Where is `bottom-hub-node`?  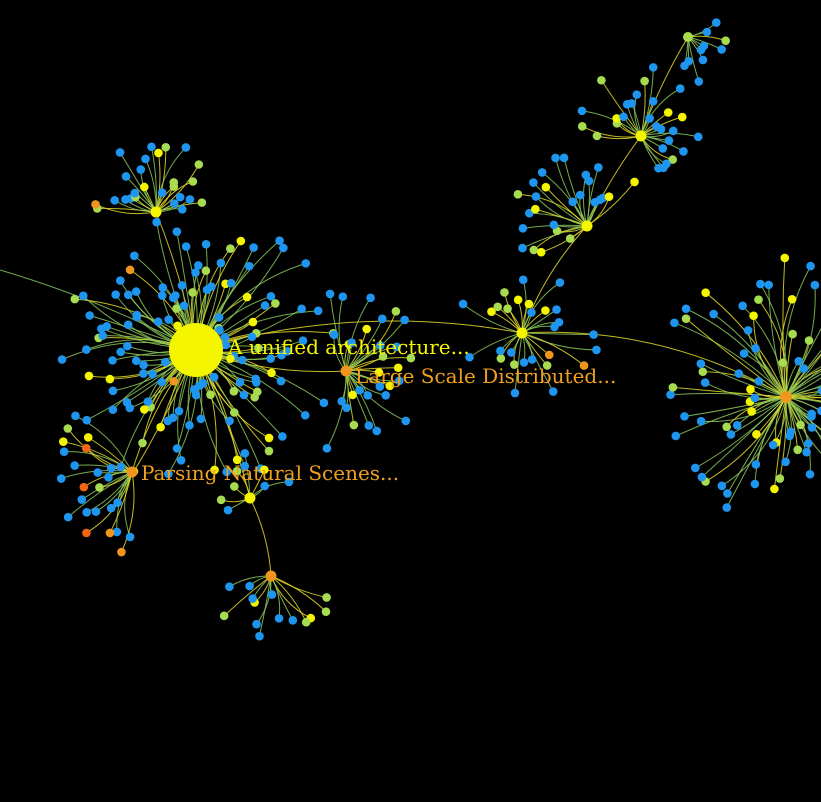
bottom-hub-node is located at coordinates (271, 576).